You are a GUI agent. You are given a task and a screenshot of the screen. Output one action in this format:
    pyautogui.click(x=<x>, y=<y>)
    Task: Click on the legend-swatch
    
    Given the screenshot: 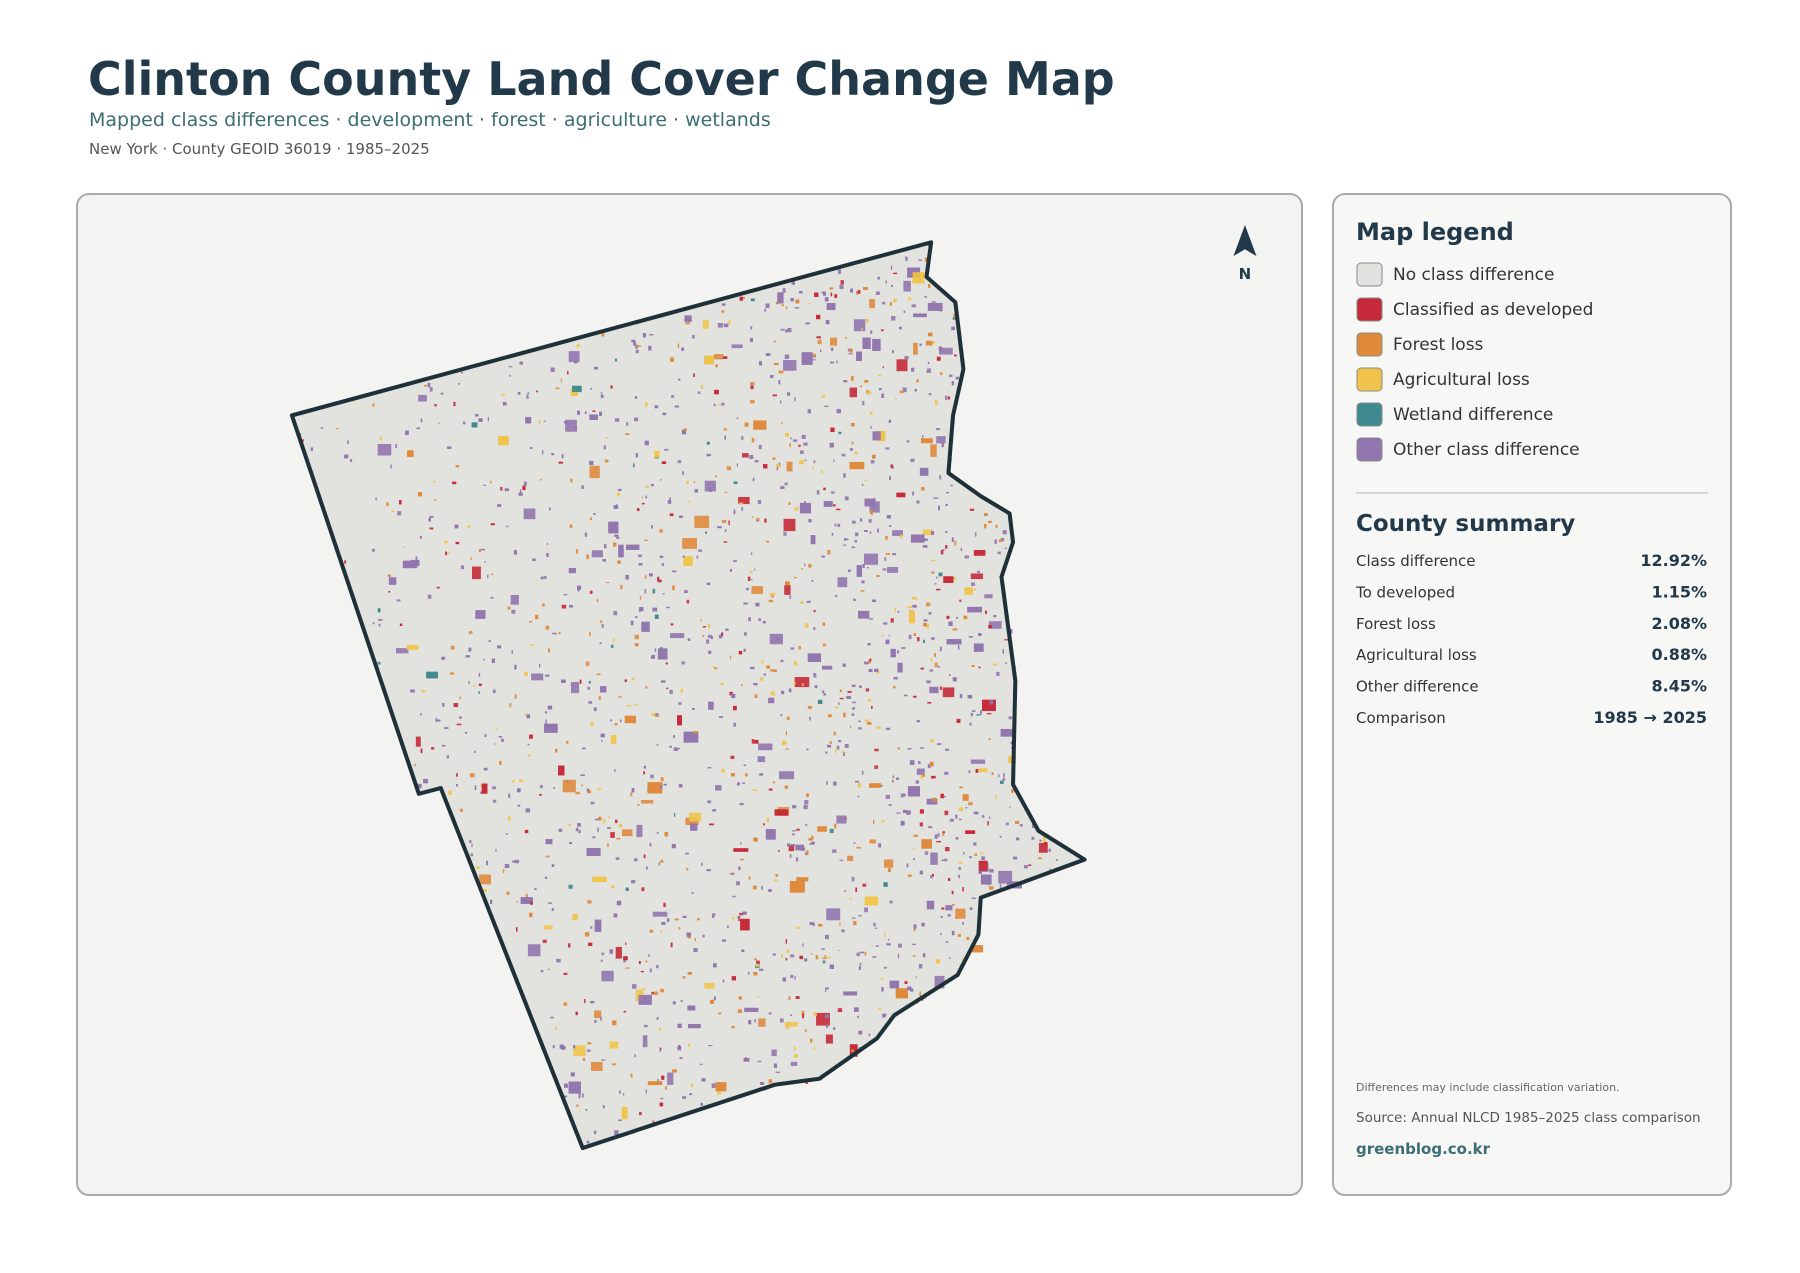 What is the action you would take?
    pyautogui.click(x=1369, y=414)
    